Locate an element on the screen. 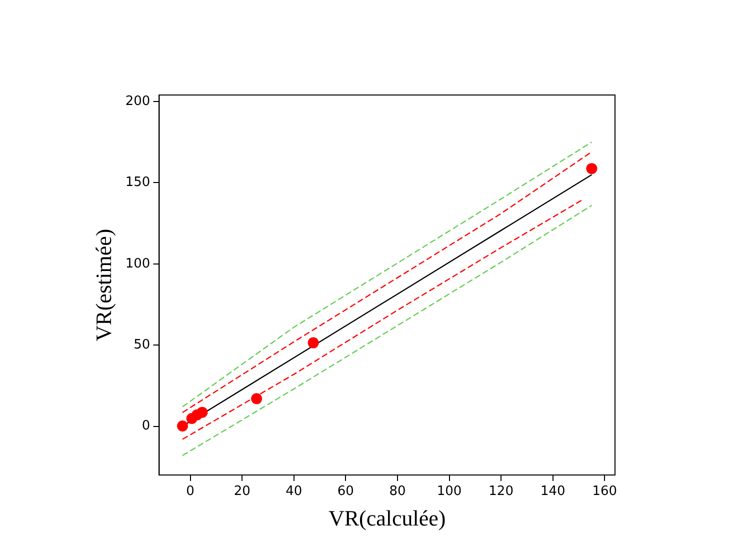  y-axis-title: VR(estimée) is located at coordinates (103, 285).